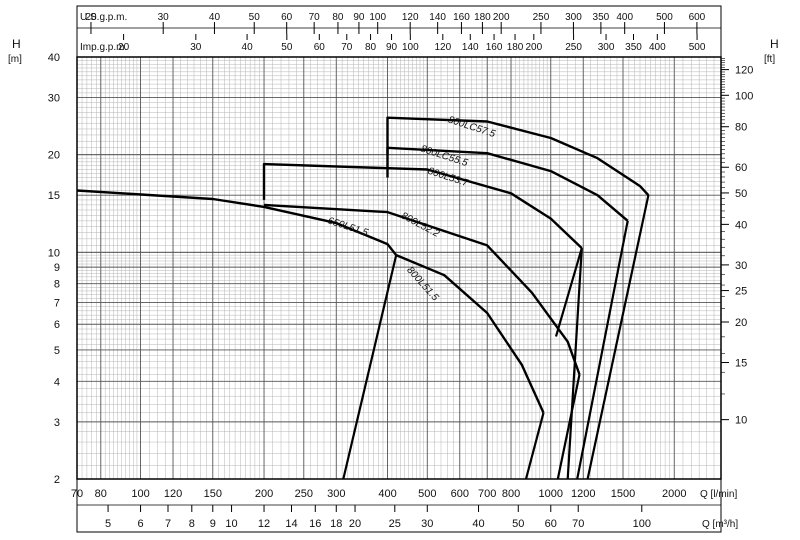  What do you see at coordinates (674, 494) in the screenshot?
I see `lpm-tick-label: 2000` at bounding box center [674, 494].